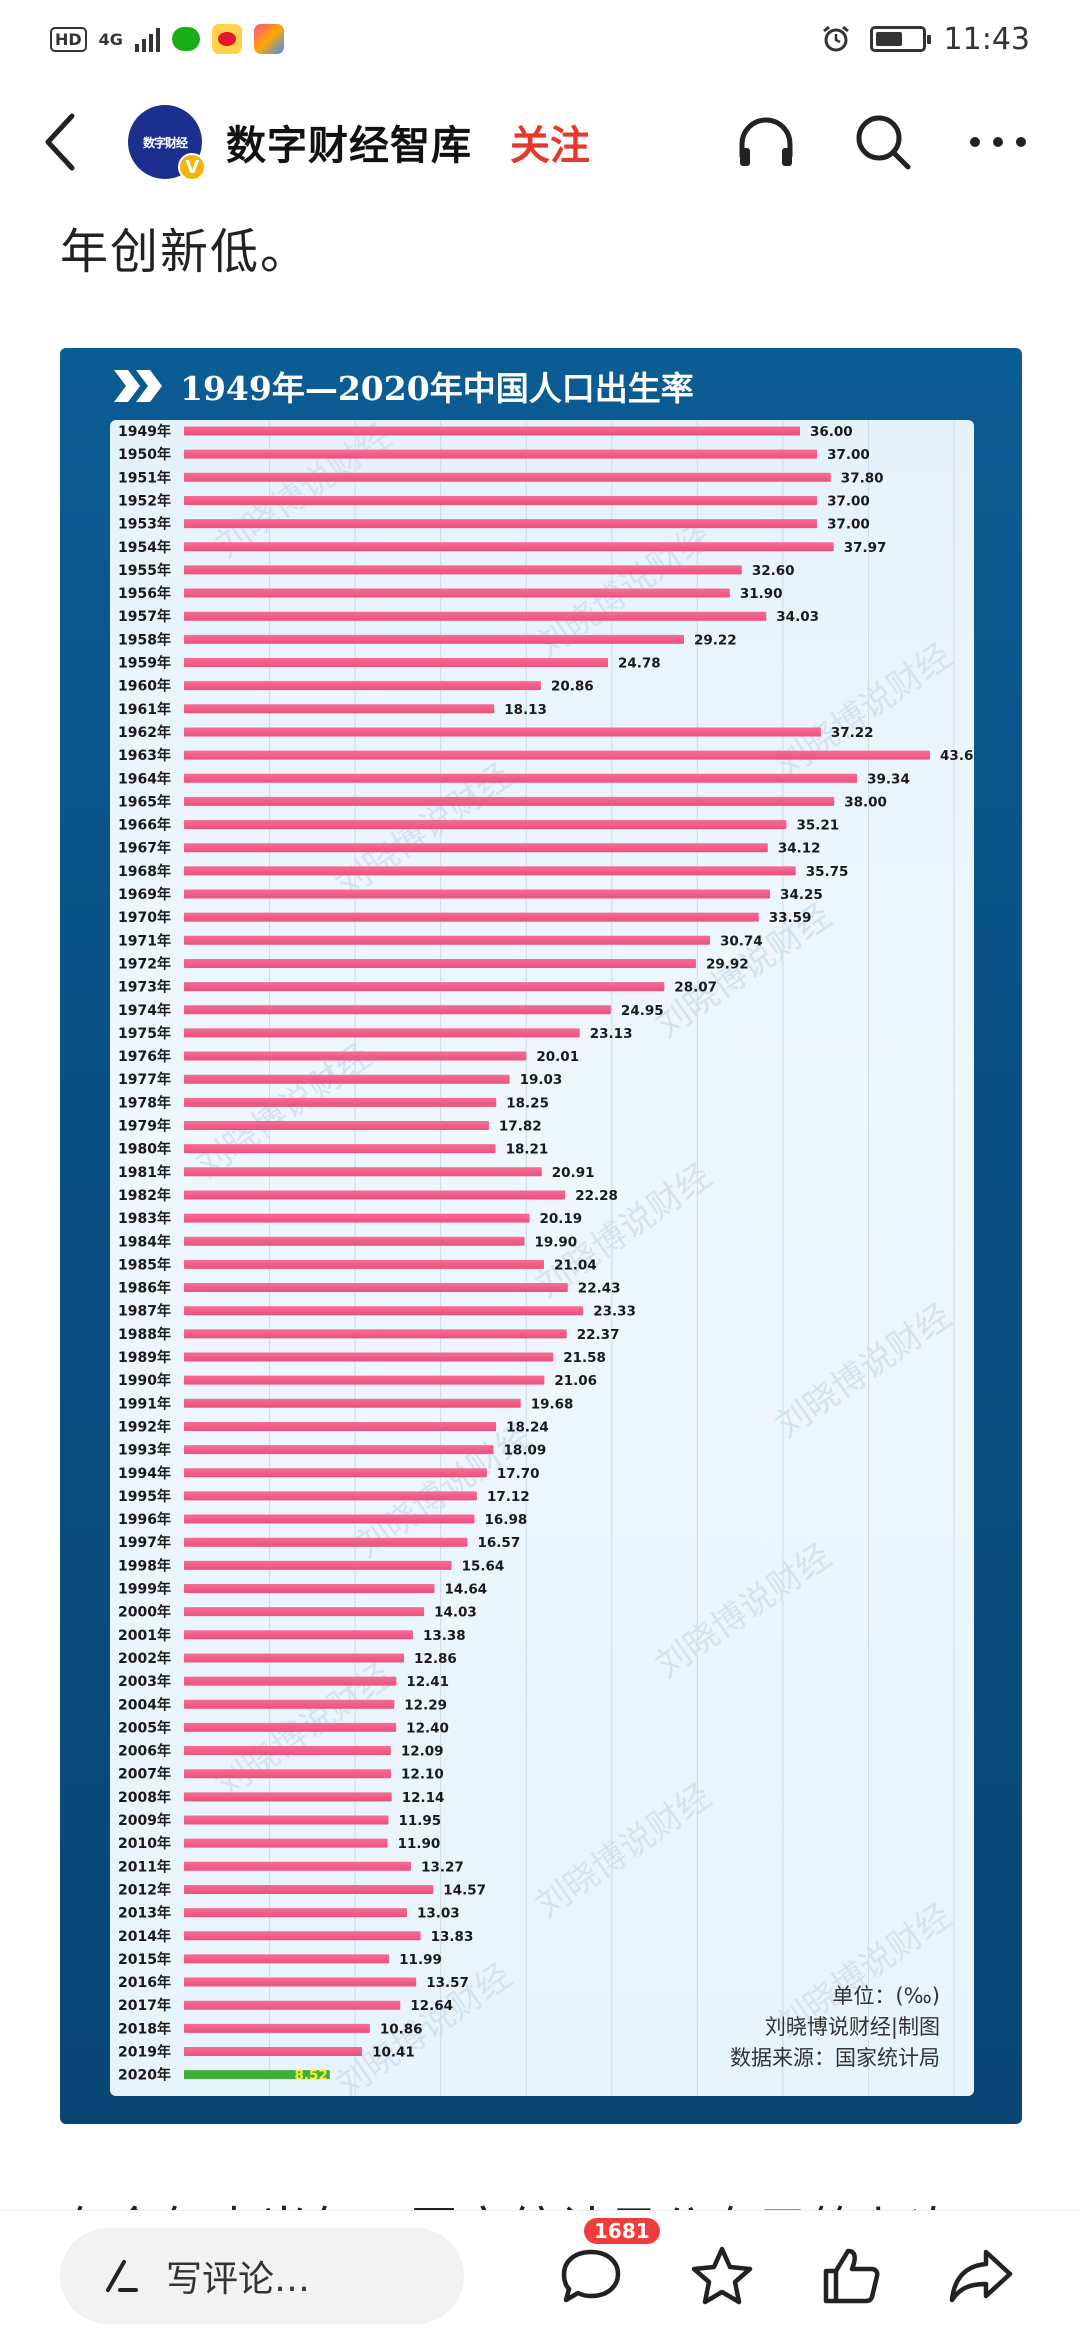 The image size is (1080, 2340). Describe the element at coordinates (550, 142) in the screenshot. I see `follow-button: 关注` at that location.